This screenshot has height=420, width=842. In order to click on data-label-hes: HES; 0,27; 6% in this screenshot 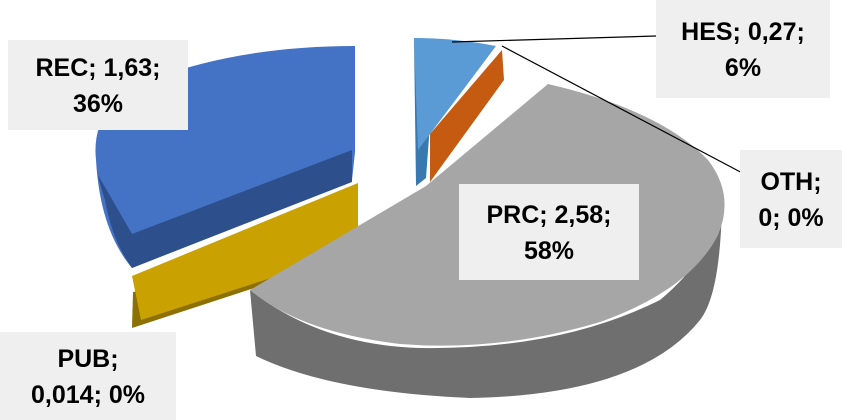, I will do `click(743, 49)`.